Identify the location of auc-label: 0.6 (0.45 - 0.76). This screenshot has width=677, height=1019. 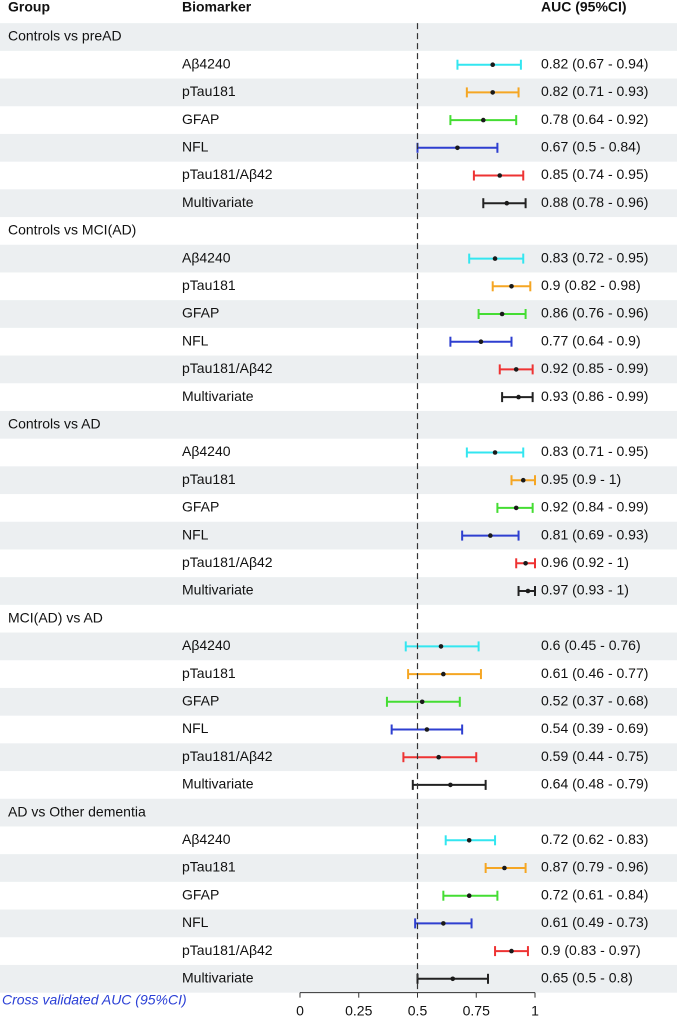
(591, 645).